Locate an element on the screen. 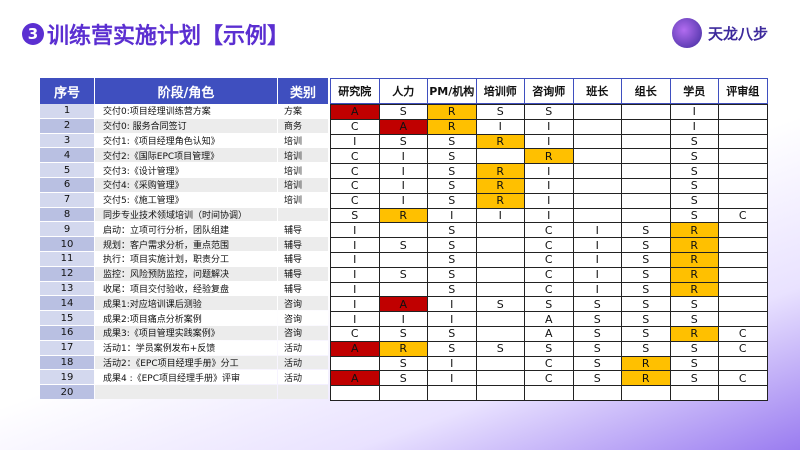 The height and width of the screenshot is (450, 800). row-number: 9 is located at coordinates (67, 229).